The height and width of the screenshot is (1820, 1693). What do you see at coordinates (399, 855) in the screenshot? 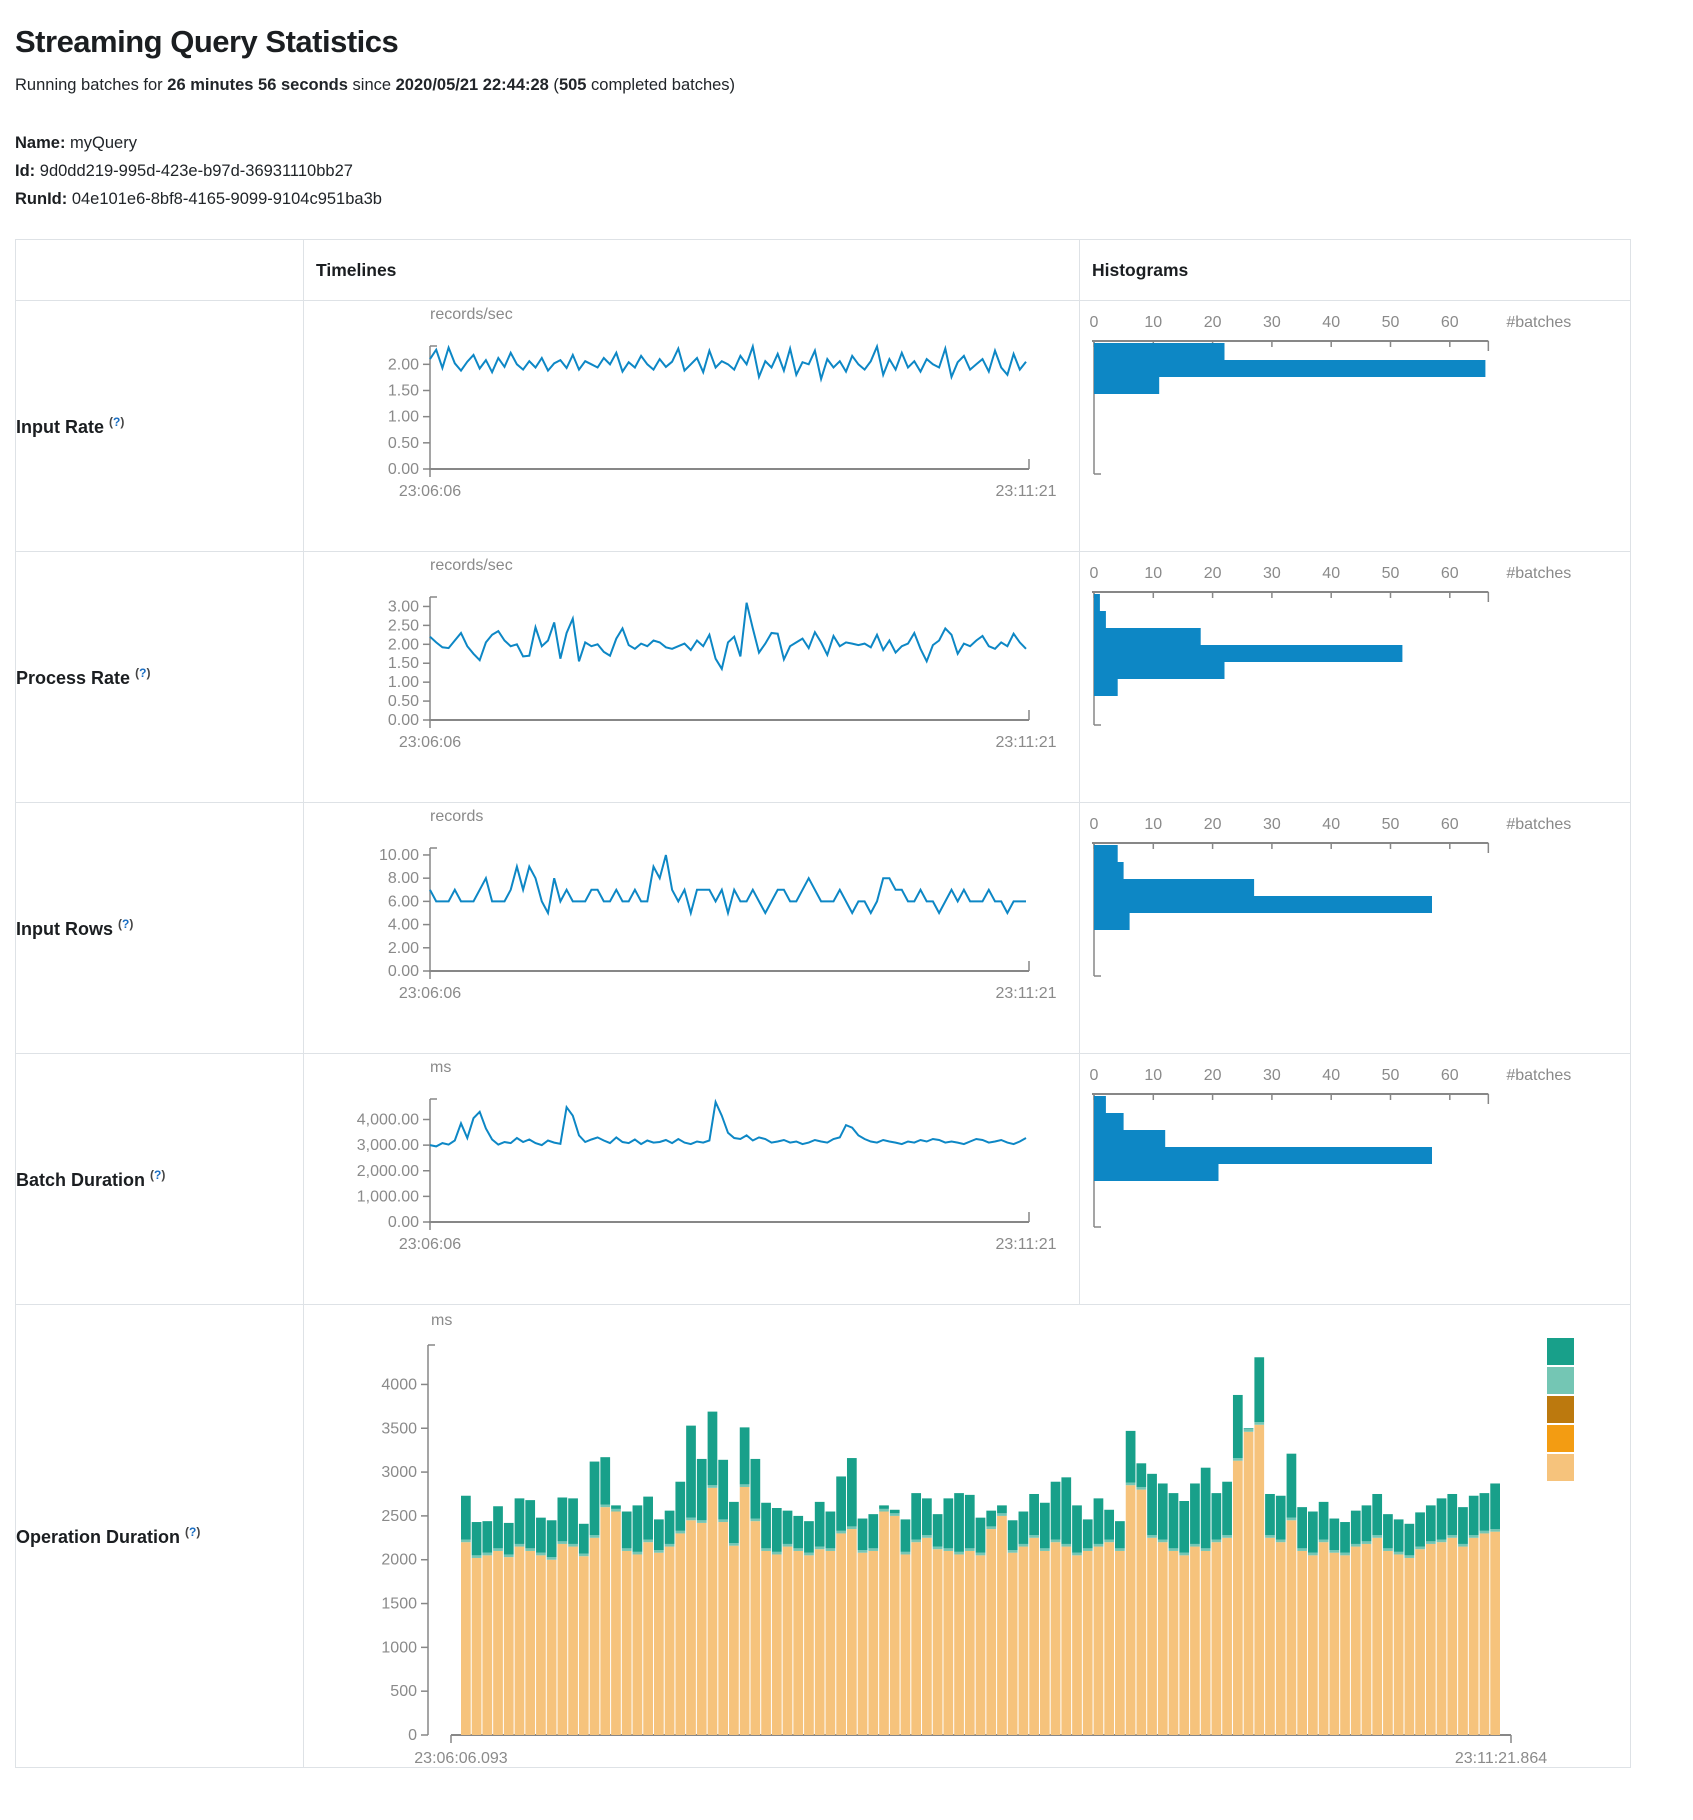
I see `svg-text: 10.00` at bounding box center [399, 855].